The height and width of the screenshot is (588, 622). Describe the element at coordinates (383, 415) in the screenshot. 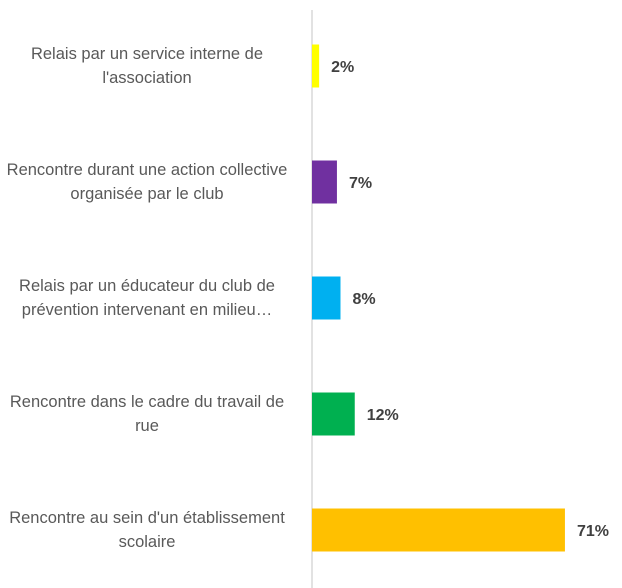

I see `value-label: 12%` at that location.